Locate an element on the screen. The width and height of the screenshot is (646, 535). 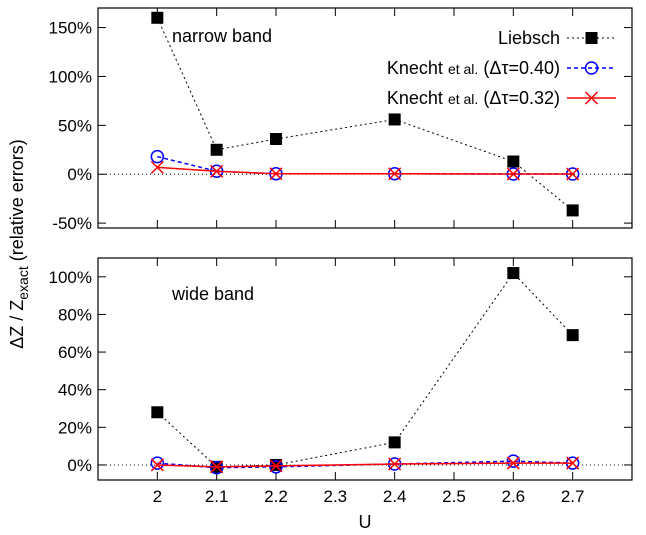
legend-knecht-032-prefix: Knecht is located at coordinates (415, 98).